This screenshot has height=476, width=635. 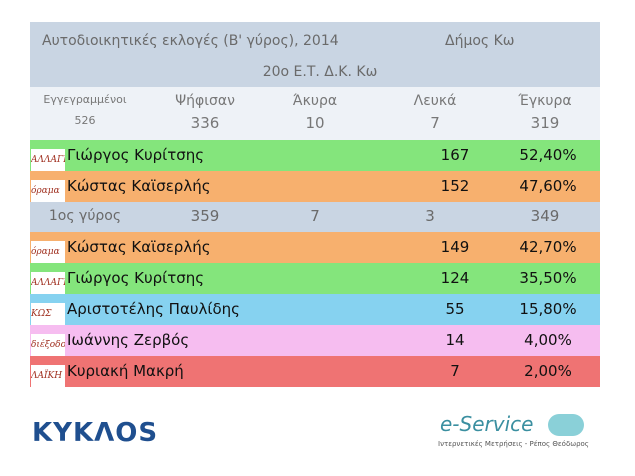 I want to click on candidate-votes: 167, so click(x=455, y=155).